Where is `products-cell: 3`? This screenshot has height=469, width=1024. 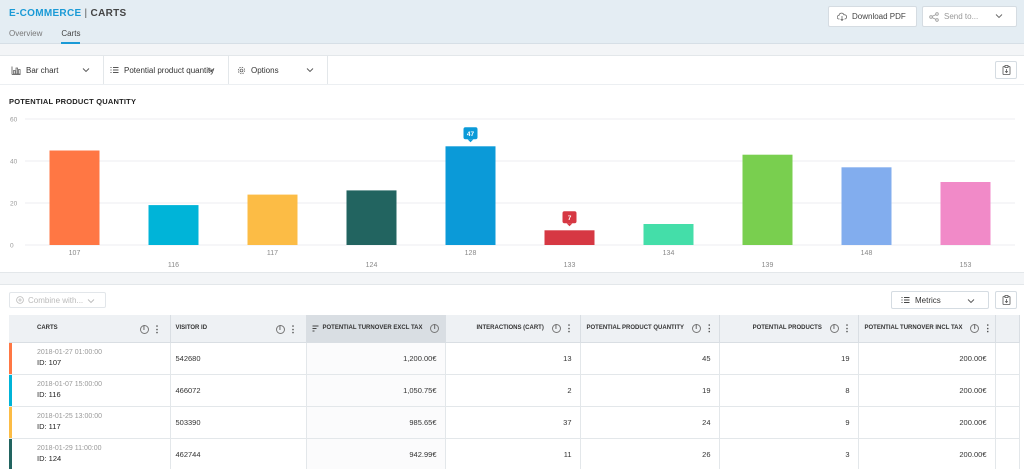 products-cell: 3 is located at coordinates (789, 453).